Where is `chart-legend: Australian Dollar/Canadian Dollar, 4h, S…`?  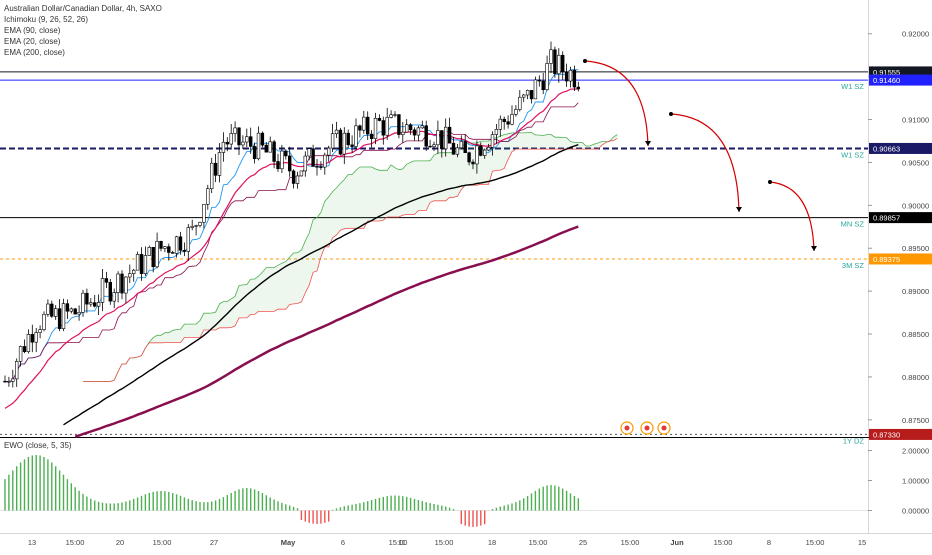 chart-legend: Australian Dollar/Canadian Dollar, 4h, S… is located at coordinates (83, 30).